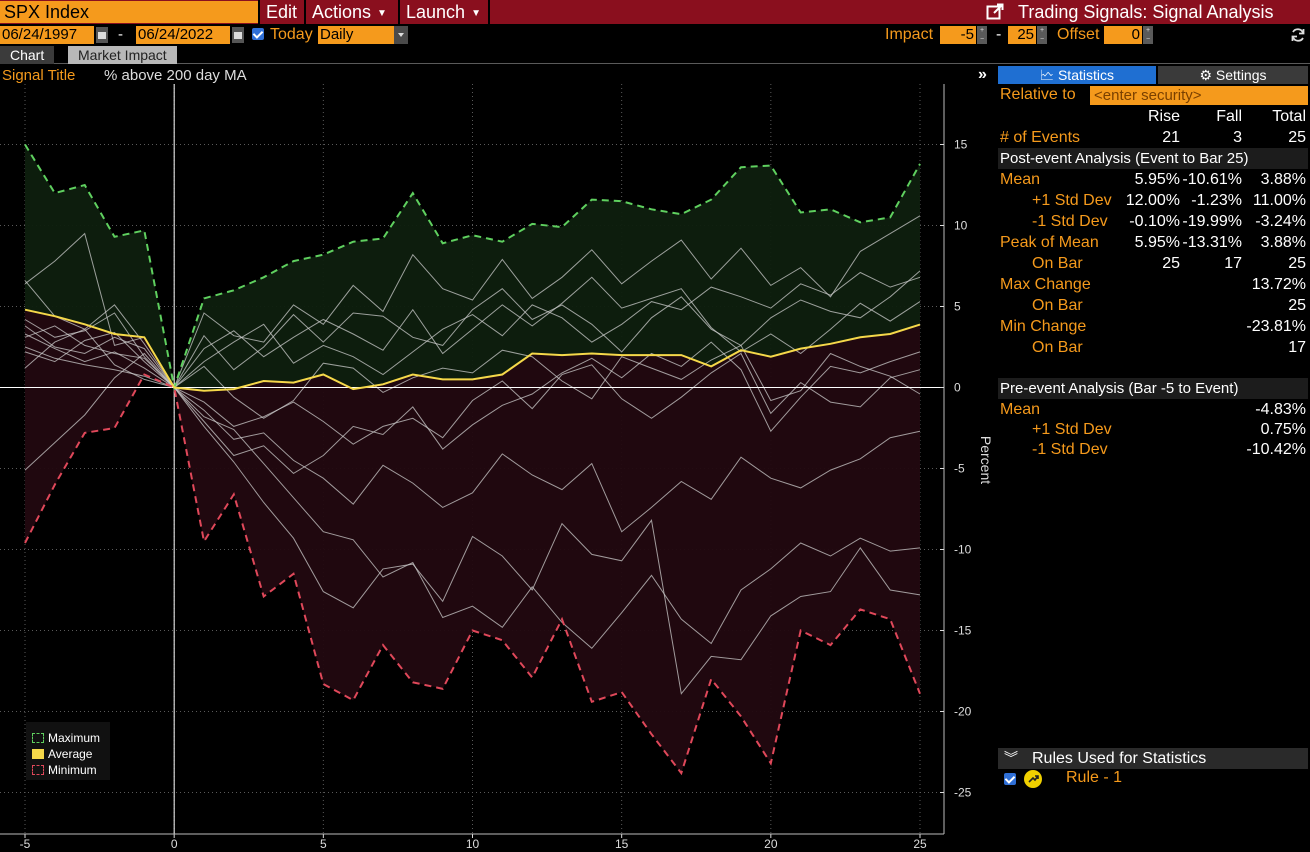 This screenshot has width=1310, height=852. What do you see at coordinates (1289, 116) in the screenshot?
I see `col-total: Total` at bounding box center [1289, 116].